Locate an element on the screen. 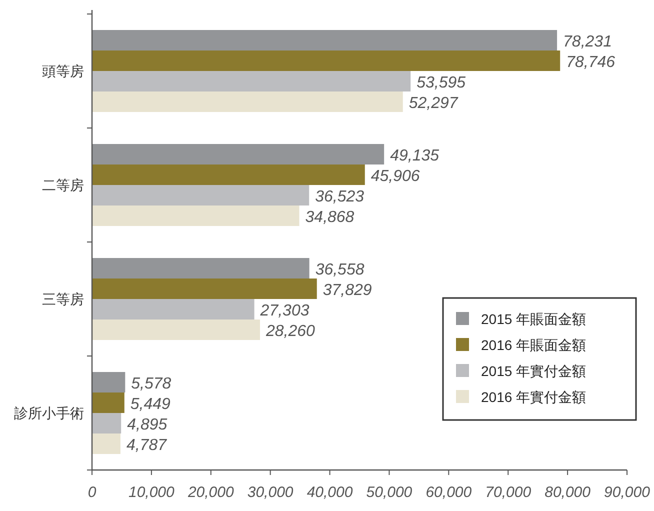  x-tick-label: 10,000 is located at coordinates (152, 492).